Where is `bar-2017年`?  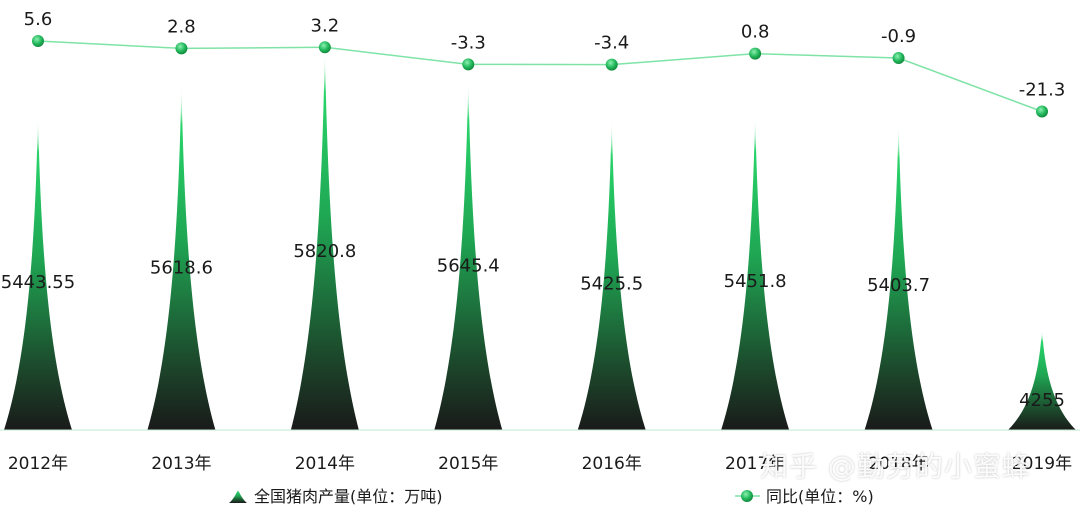 bar-2017年 is located at coordinates (755, 271).